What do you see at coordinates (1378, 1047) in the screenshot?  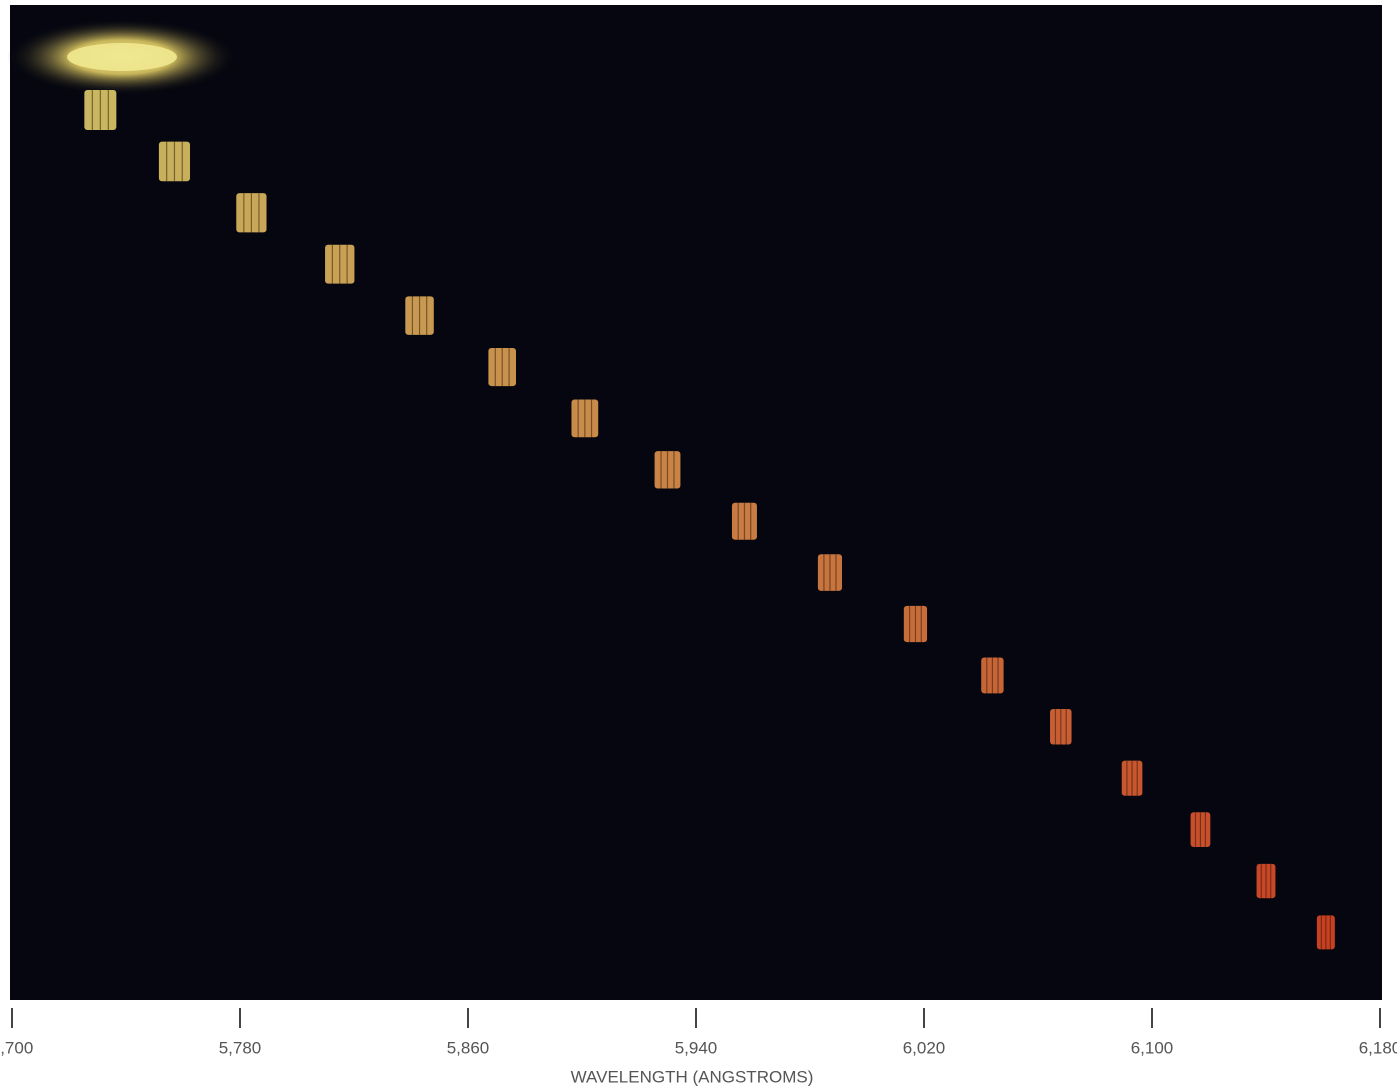 I see `x-tick-label: 6,180` at bounding box center [1378, 1047].